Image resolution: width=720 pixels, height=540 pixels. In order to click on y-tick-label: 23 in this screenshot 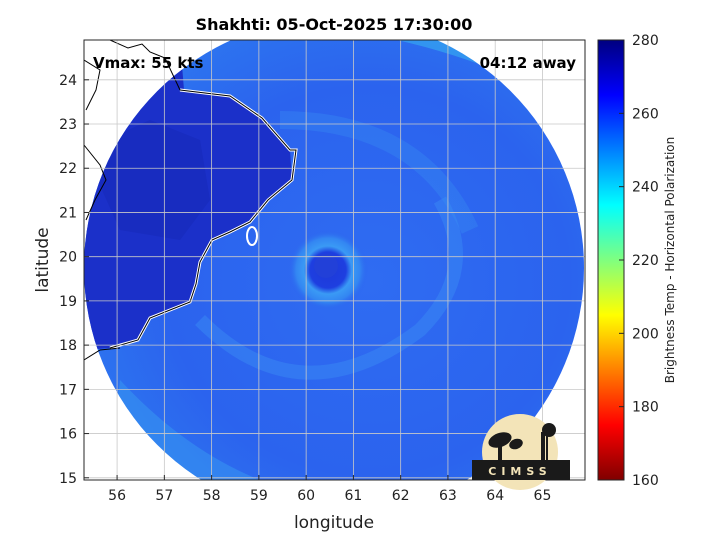, I will do `click(68, 125)`.